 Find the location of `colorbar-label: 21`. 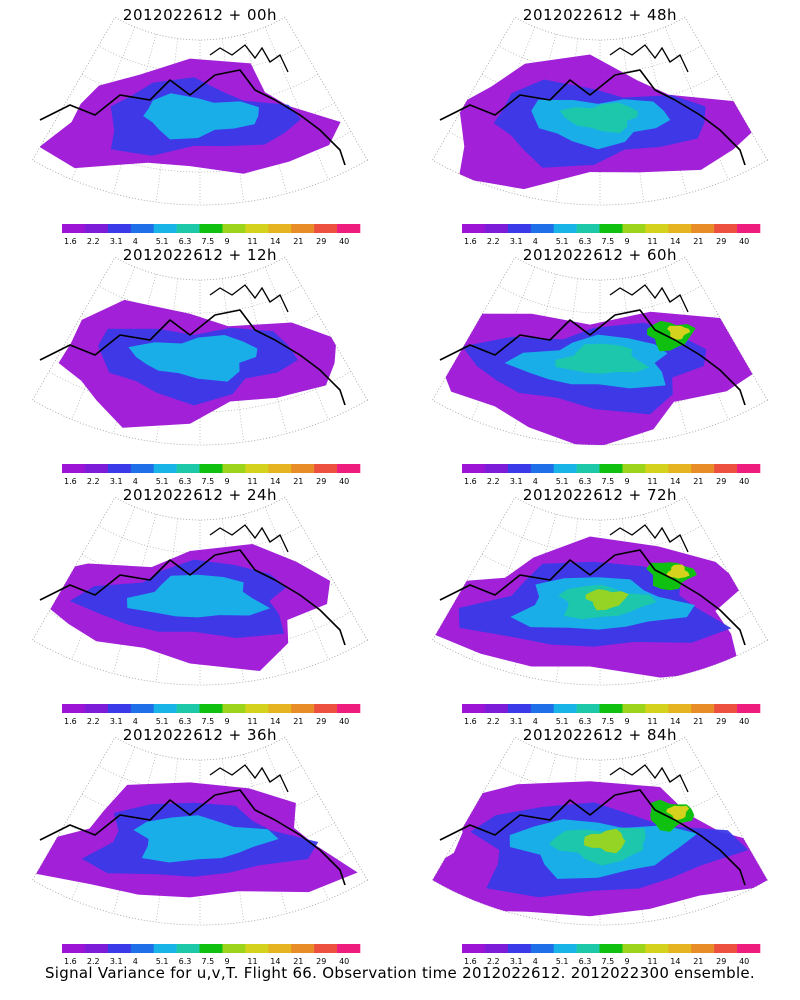

colorbar-label: 21 is located at coordinates (298, 481).